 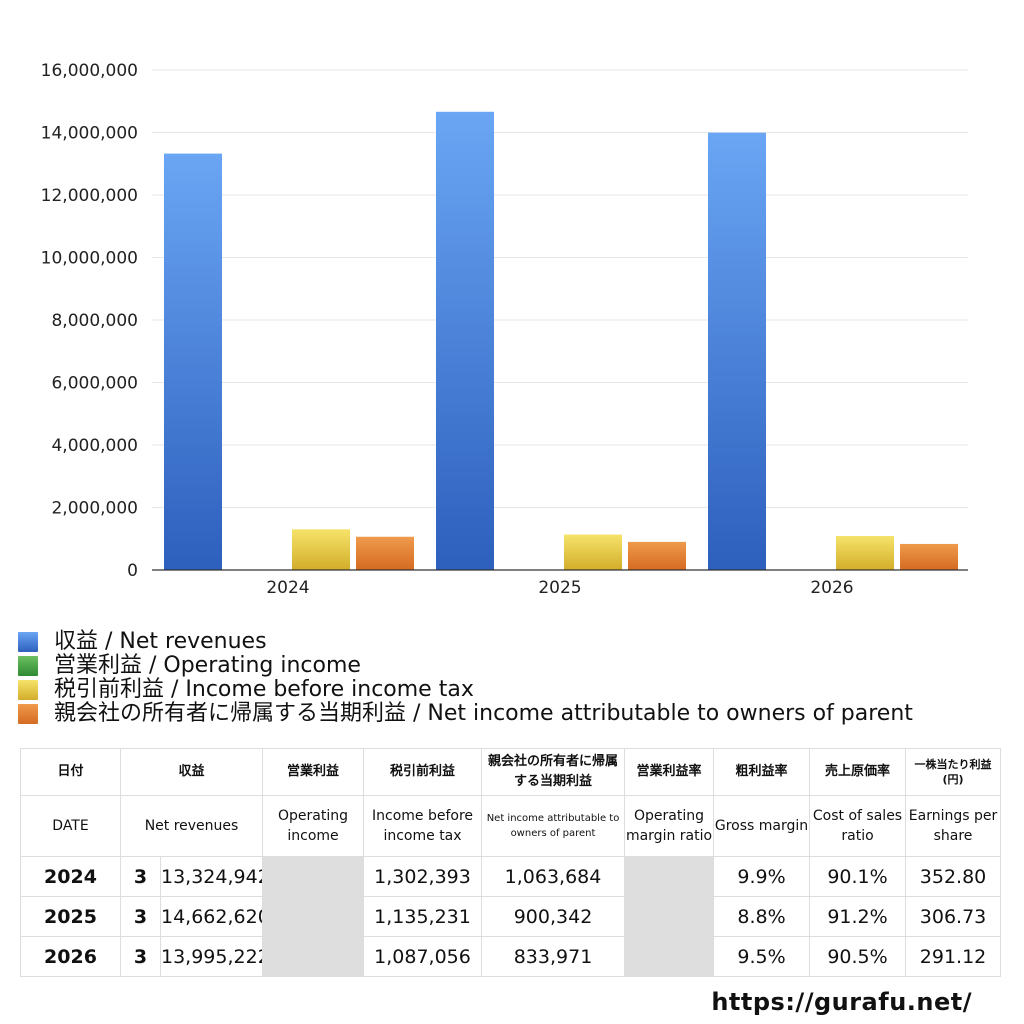 I want to click on x-tick-label: 2024, so click(x=287, y=588).